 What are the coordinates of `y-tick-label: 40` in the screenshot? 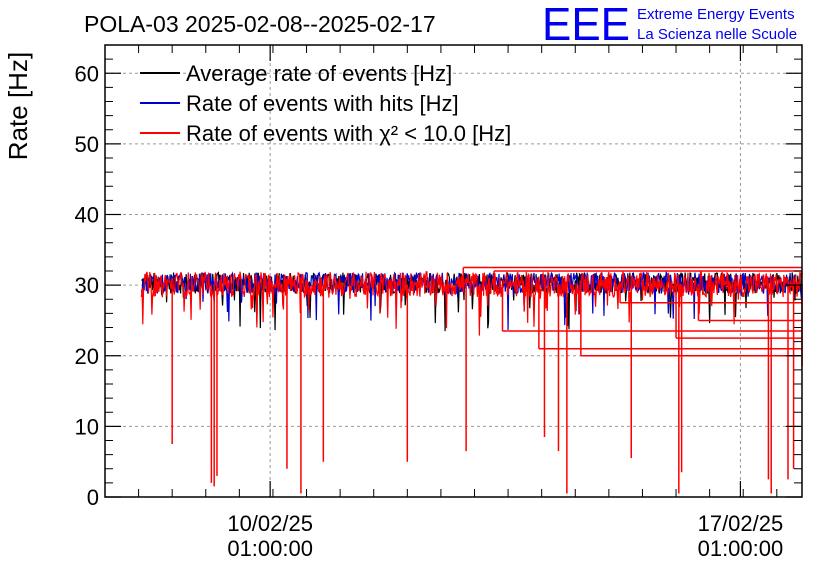 It's located at (87, 215).